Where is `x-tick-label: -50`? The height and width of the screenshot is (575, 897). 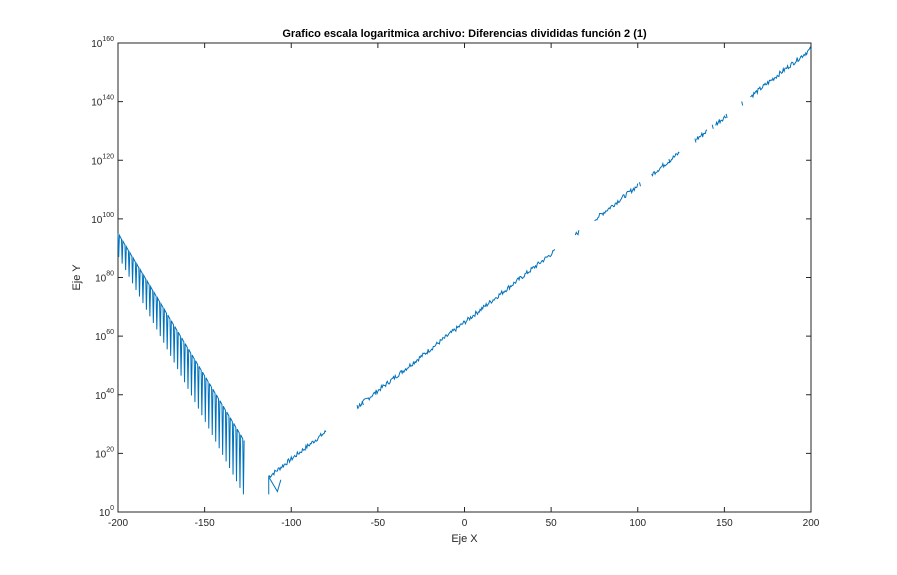
x-tick-label: -50 is located at coordinates (378, 523).